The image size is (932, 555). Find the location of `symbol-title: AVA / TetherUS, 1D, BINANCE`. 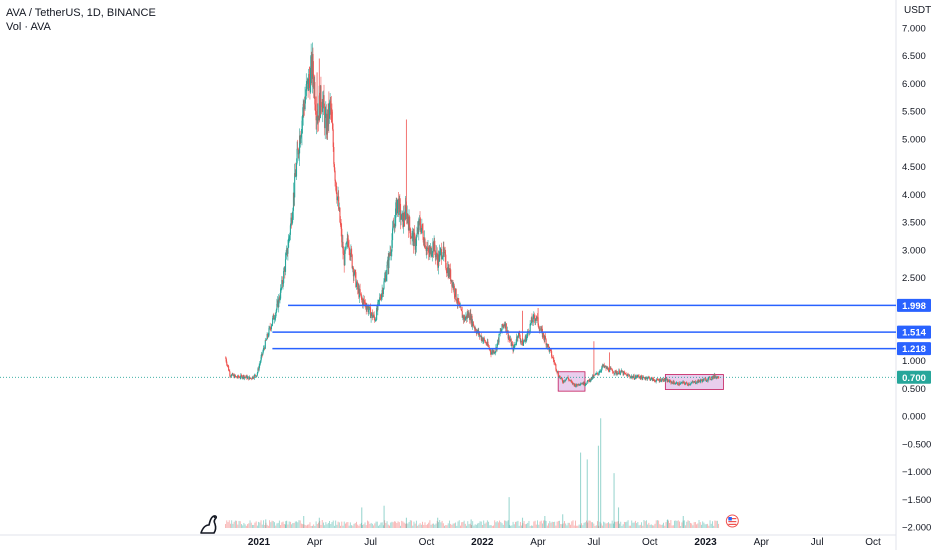

symbol-title: AVA / TetherUS, 1D, BINANCE is located at coordinates (81, 13).